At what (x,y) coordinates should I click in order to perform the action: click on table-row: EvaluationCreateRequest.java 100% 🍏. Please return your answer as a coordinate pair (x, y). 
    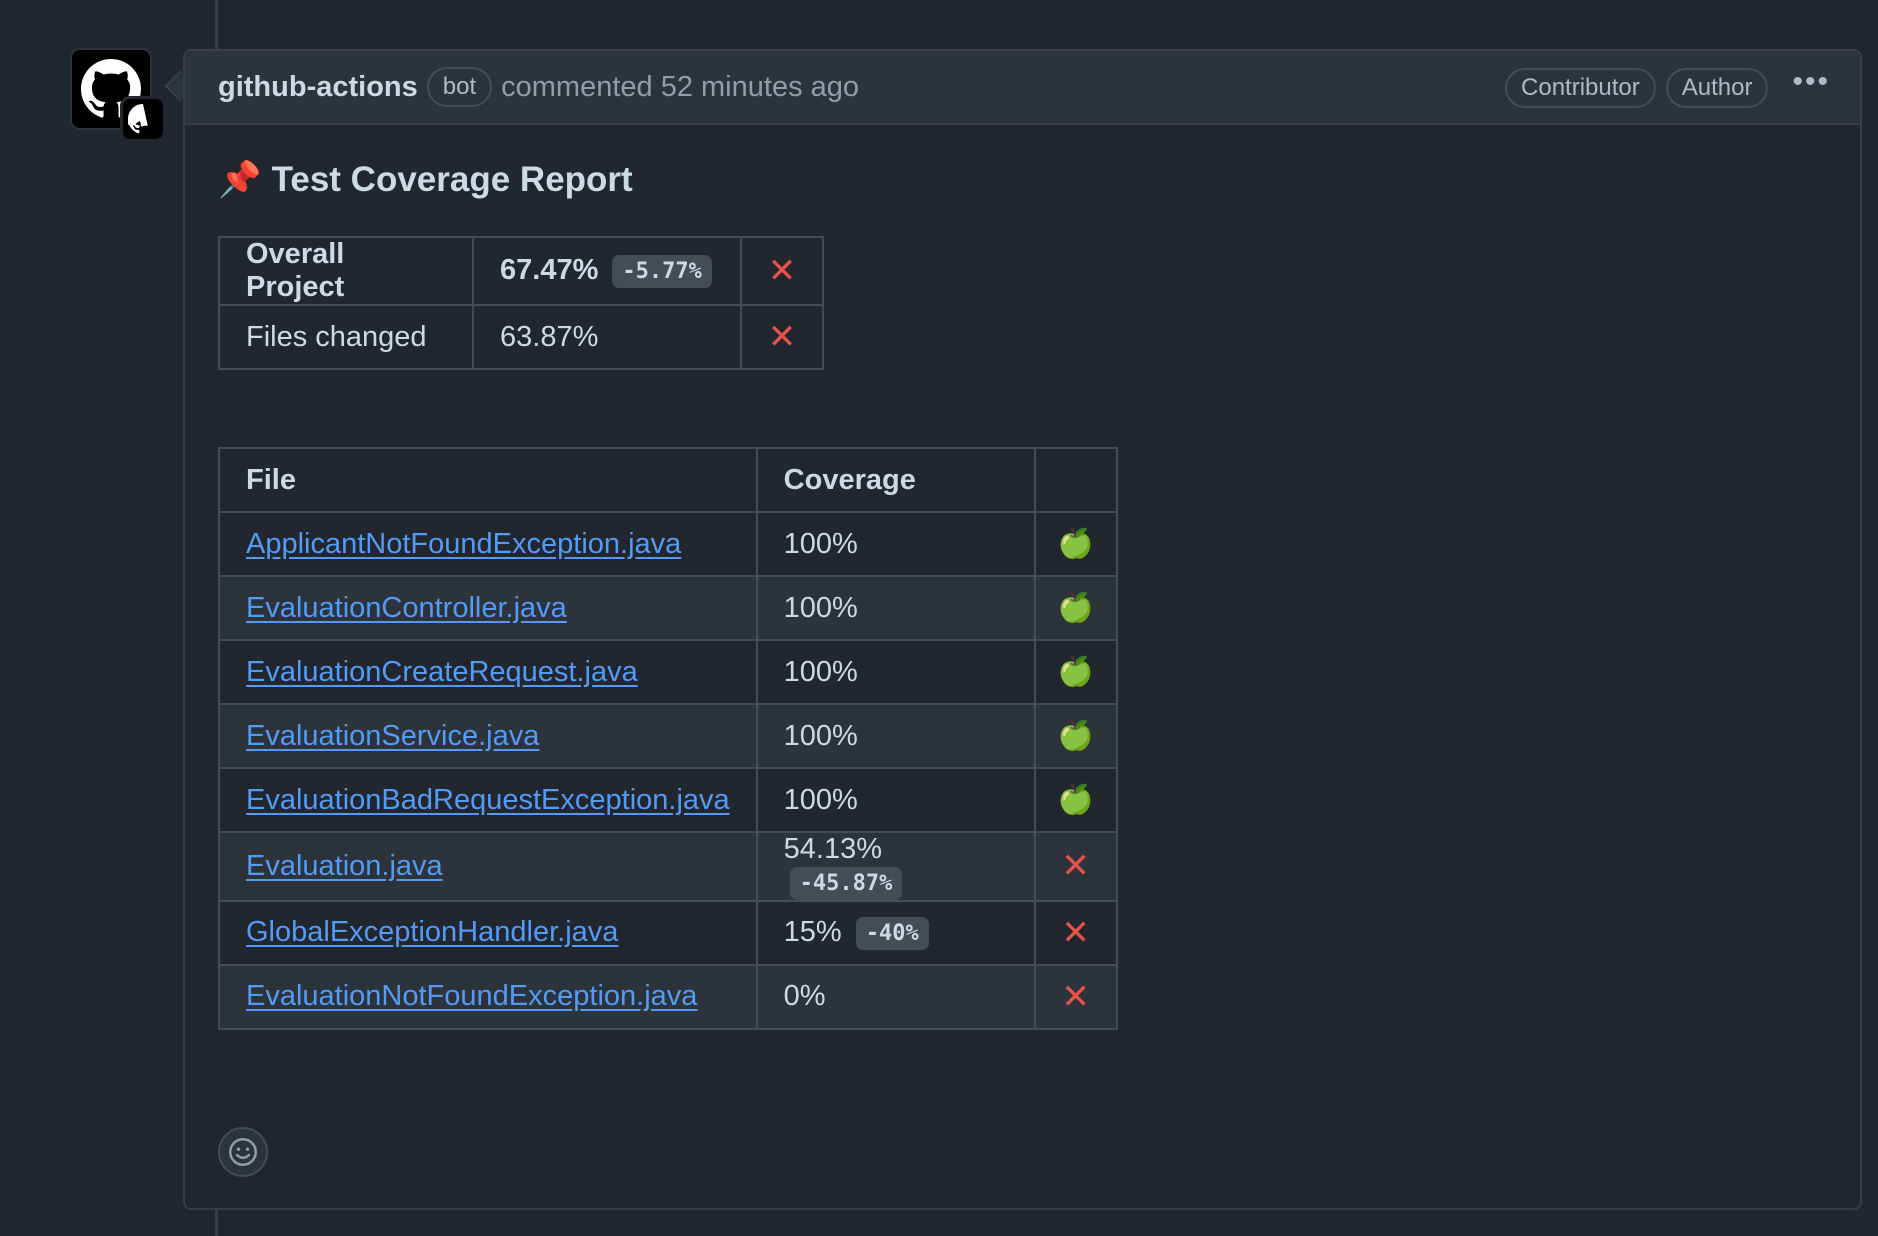
    Looking at the image, I should click on (668, 672).